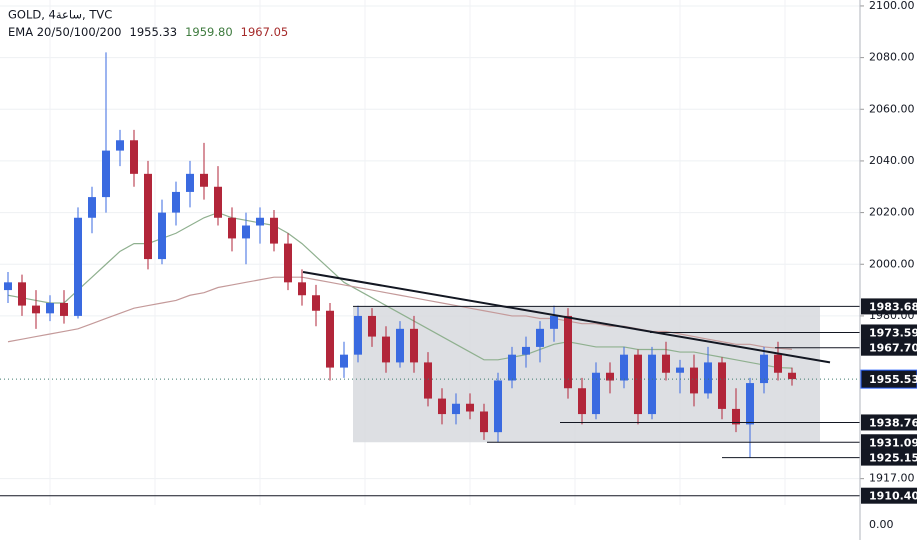 Image resolution: width=917 pixels, height=540 pixels. What do you see at coordinates (892, 108) in the screenshot?
I see `y-tick-label: 2060.00` at bounding box center [892, 108].